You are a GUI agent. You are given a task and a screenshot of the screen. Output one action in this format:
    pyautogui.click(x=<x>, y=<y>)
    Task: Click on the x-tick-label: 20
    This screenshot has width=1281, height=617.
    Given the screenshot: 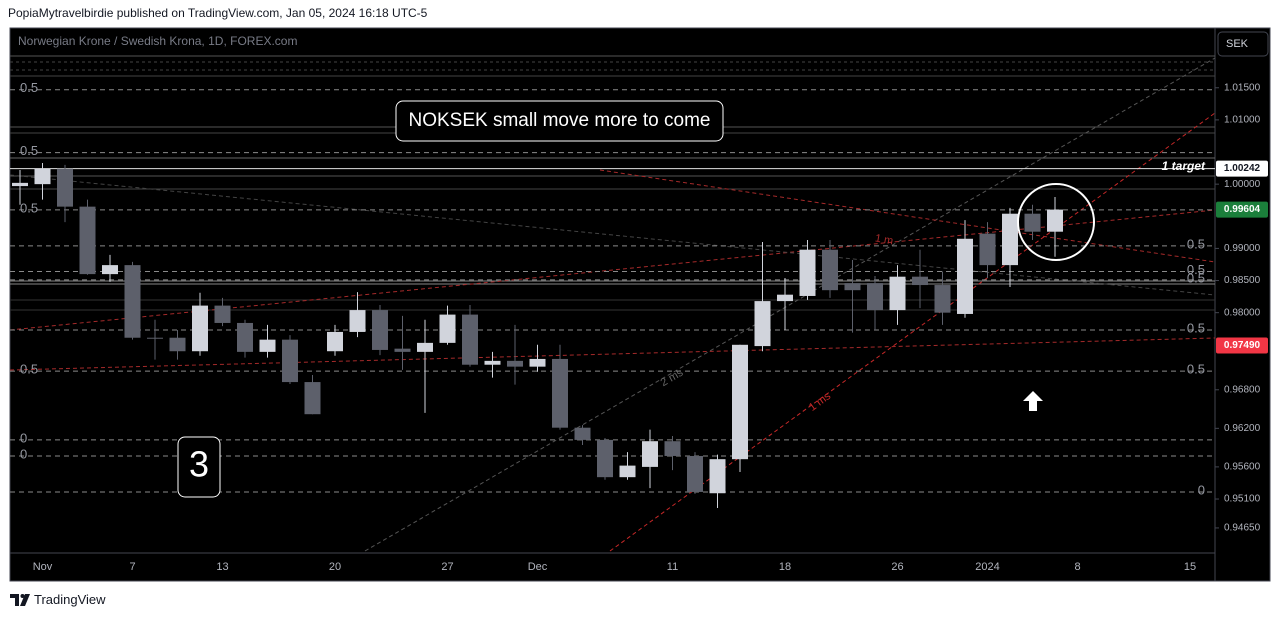 What is the action you would take?
    pyautogui.click(x=335, y=567)
    